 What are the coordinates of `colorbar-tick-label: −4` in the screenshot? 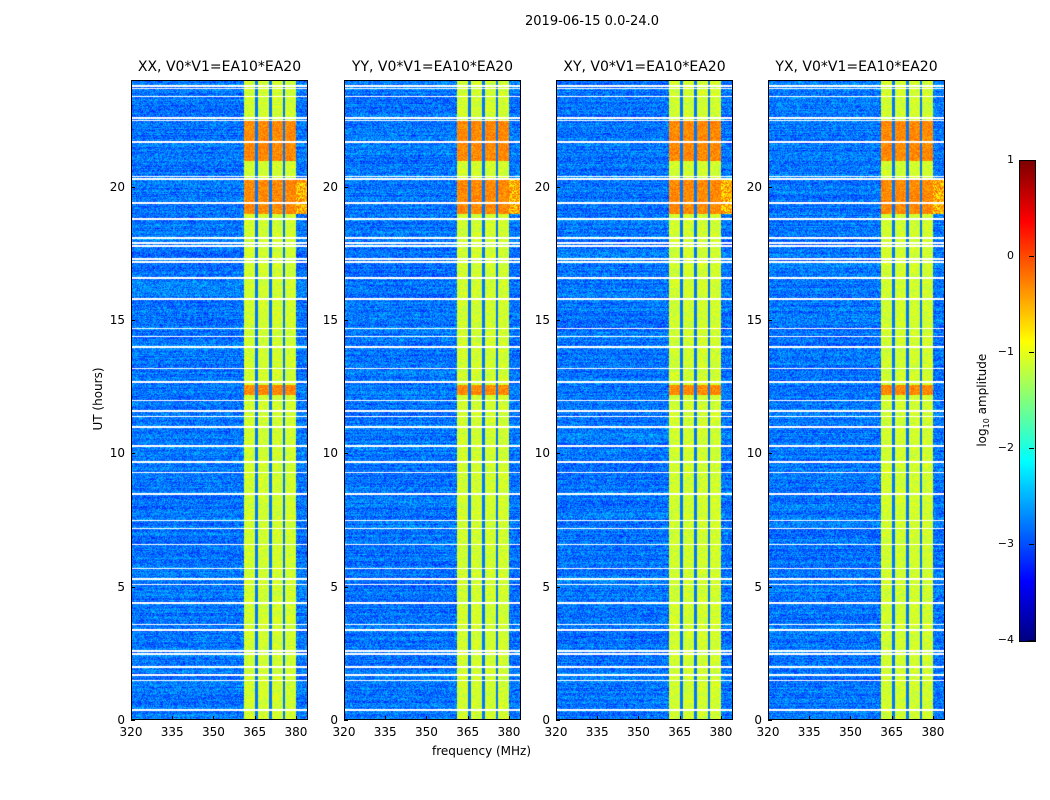 It's located at (1005, 639).